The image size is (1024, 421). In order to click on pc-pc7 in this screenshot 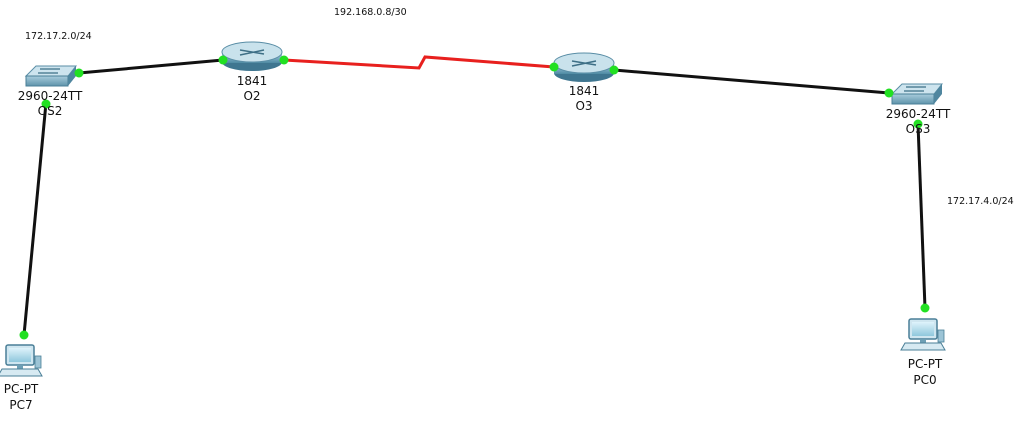, I will do `click(21, 360)`.